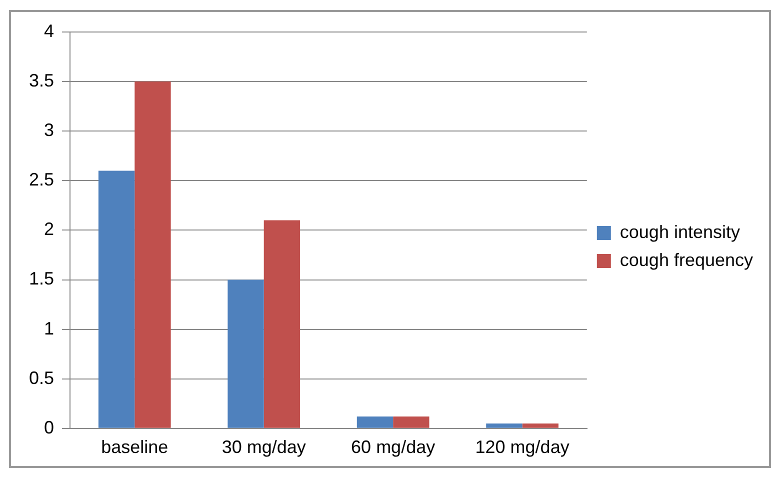  Describe the element at coordinates (522, 447) in the screenshot. I see `x-tick-label: 120 mg/day` at that location.